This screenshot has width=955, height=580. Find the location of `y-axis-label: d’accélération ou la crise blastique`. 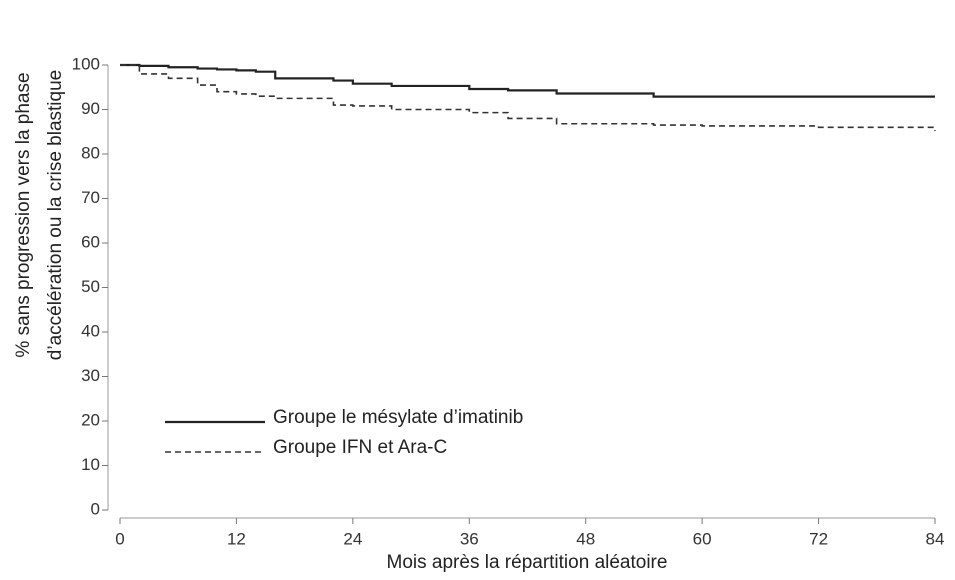

y-axis-label: d’accélération ou la crise blastique is located at coordinates (55, 215).